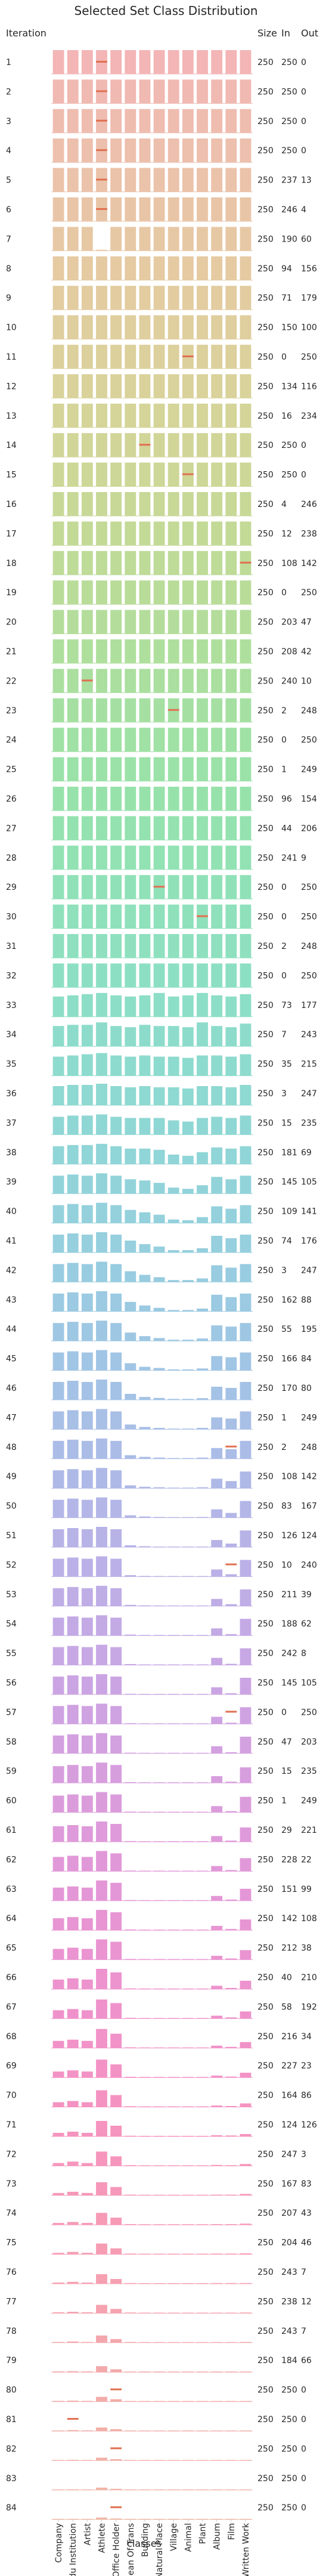 This screenshot has width=332, height=2576. What do you see at coordinates (11, 475) in the screenshot?
I see `iteration-label: 15` at bounding box center [11, 475].